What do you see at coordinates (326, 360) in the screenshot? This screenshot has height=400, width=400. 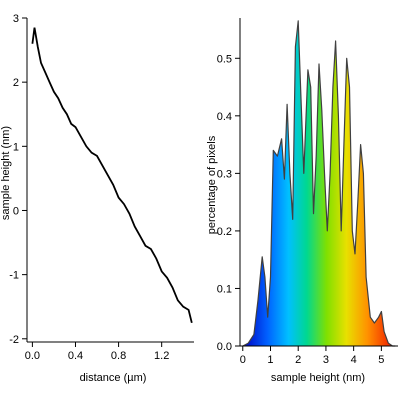 I see `right-x-tick-label: 3` at bounding box center [326, 360].